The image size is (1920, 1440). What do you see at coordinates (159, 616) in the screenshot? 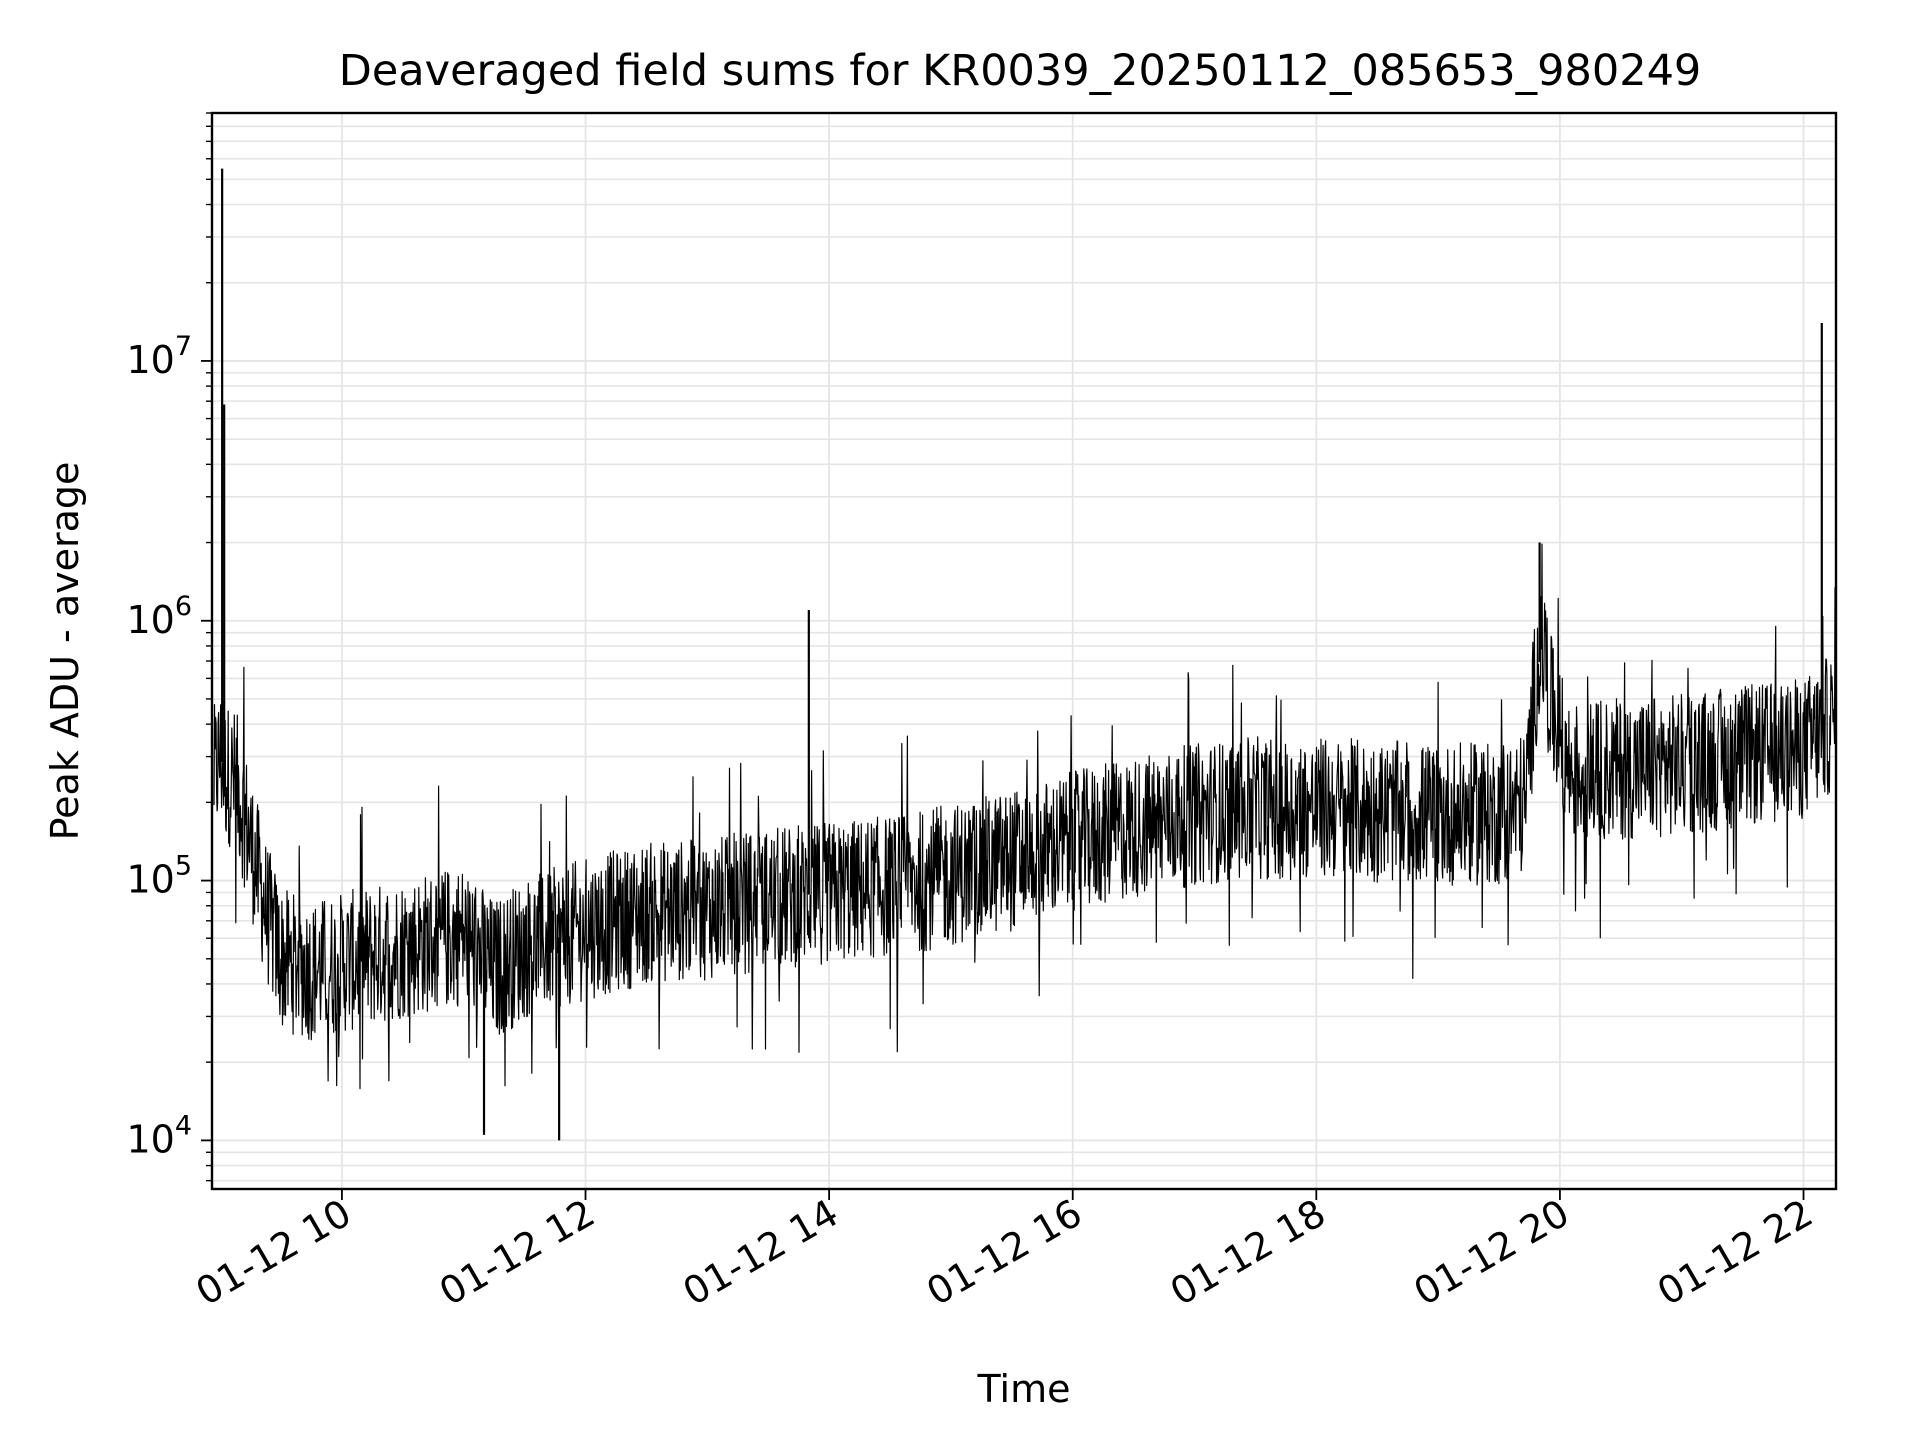
I see `y-tick-label: 10⁶` at bounding box center [159, 616].